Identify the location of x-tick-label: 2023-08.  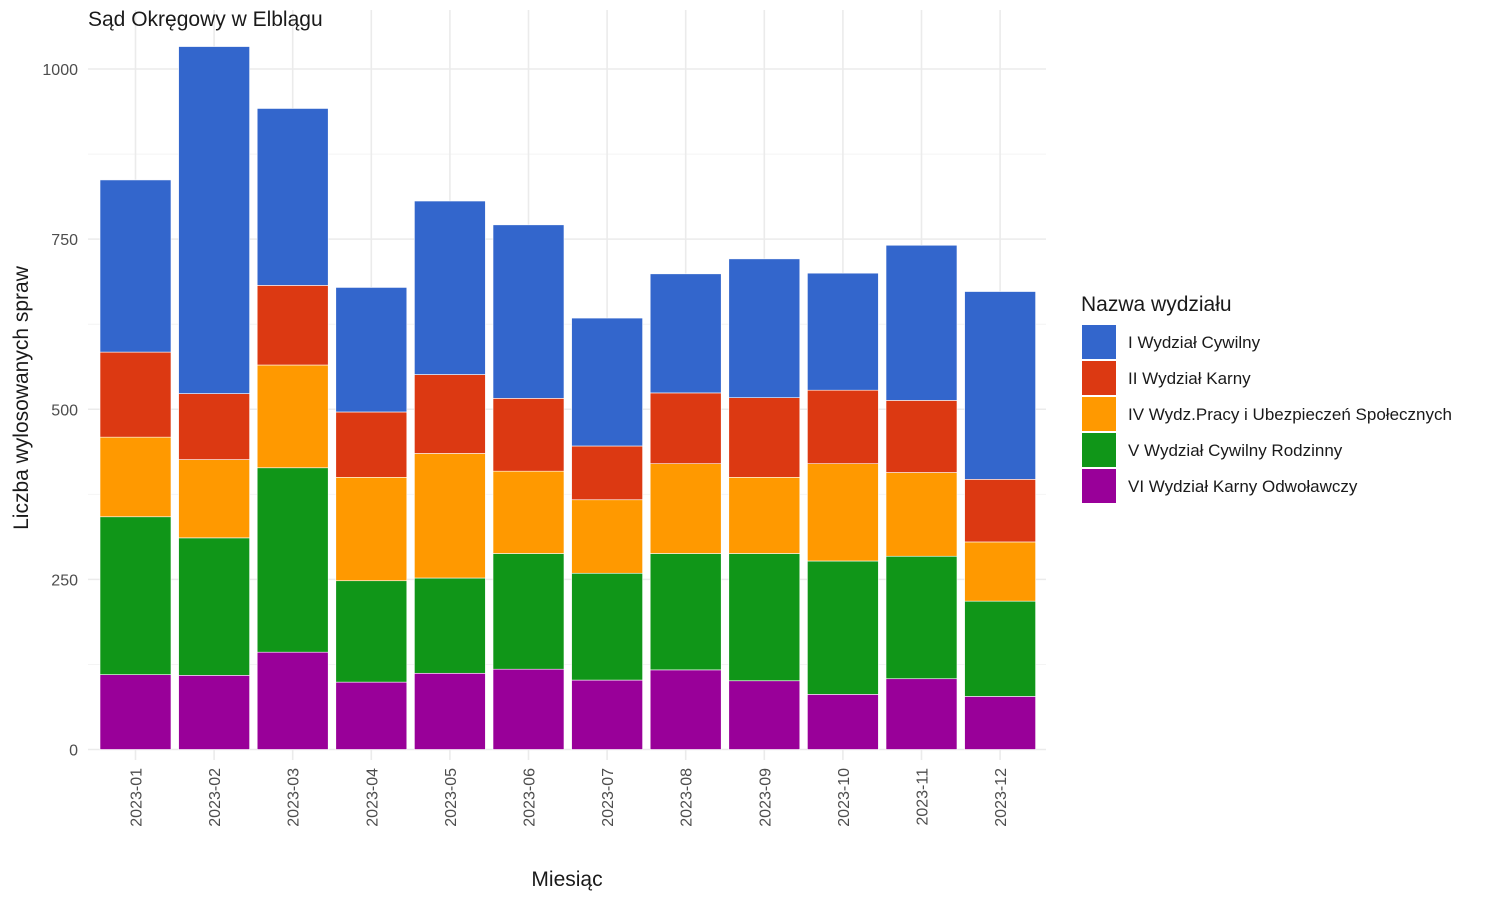
(687, 797).